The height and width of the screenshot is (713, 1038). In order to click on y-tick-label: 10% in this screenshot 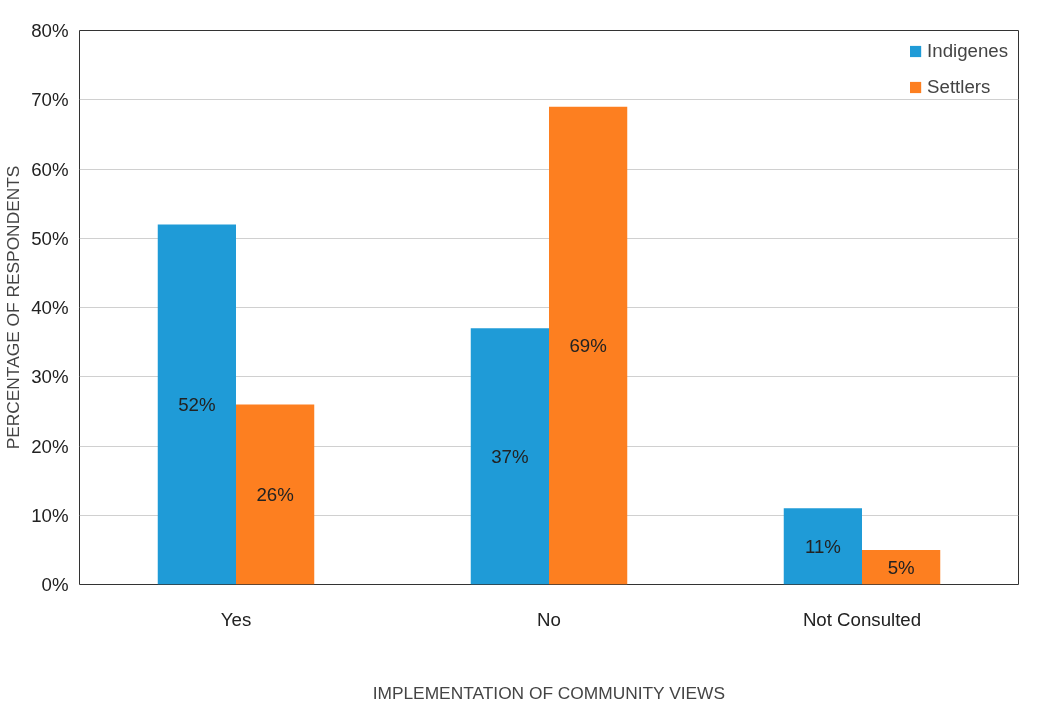, I will do `click(50, 515)`.